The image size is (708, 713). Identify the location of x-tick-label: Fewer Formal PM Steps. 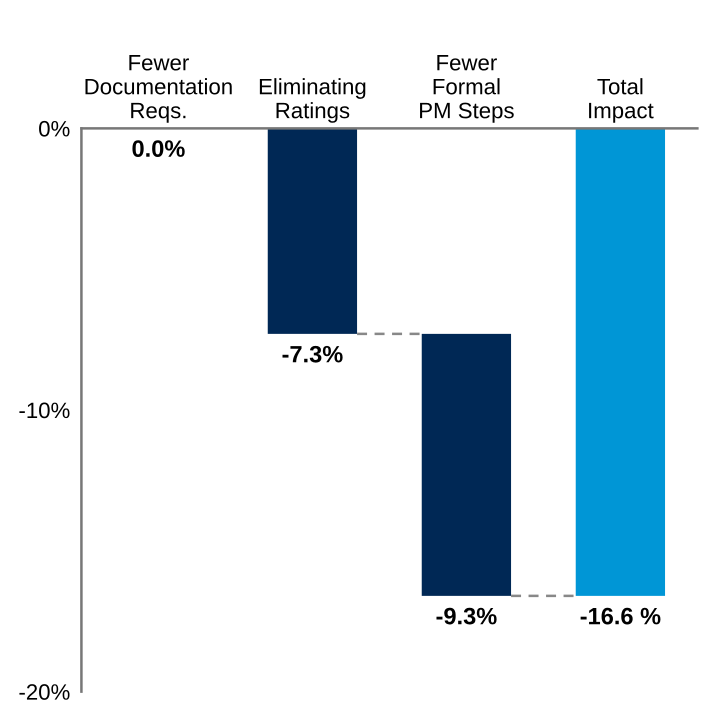
(467, 89).